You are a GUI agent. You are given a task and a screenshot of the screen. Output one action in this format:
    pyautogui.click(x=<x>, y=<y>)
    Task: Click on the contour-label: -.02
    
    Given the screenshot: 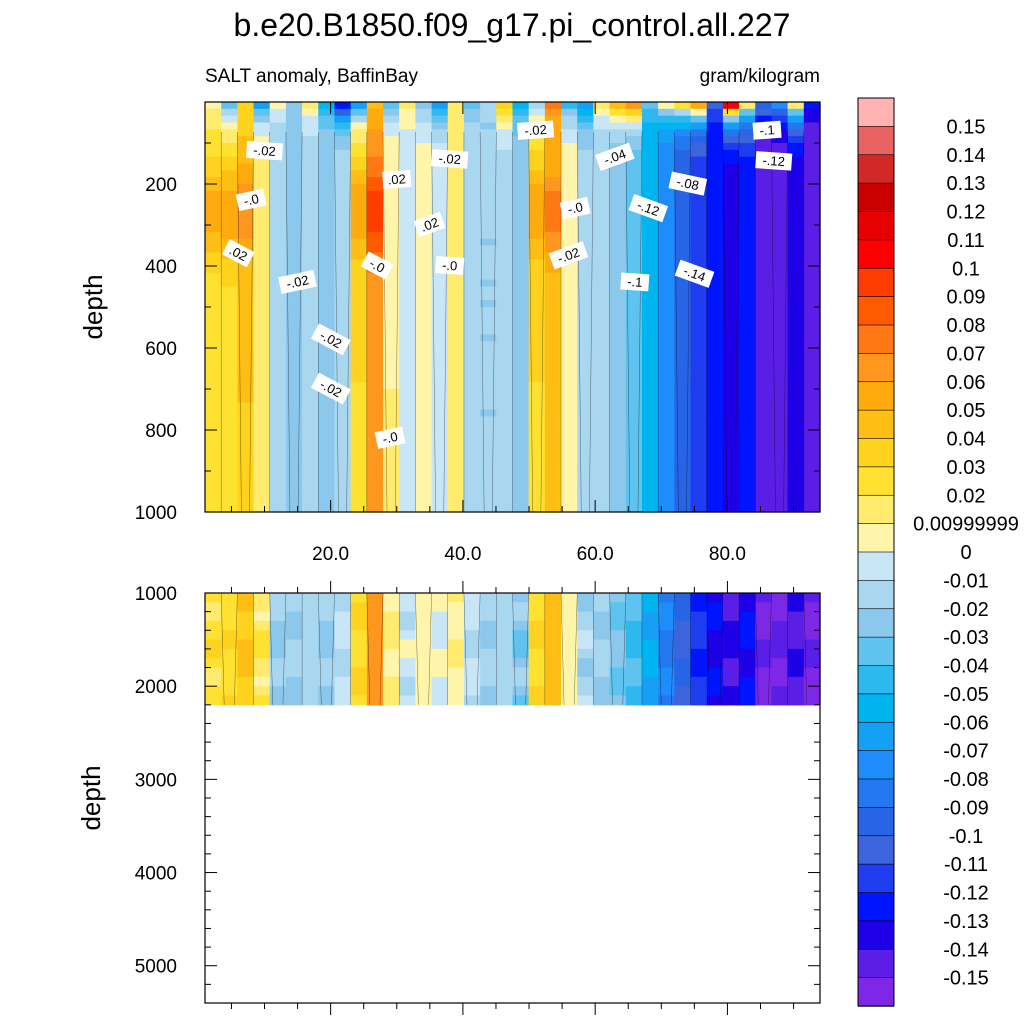 What is the action you would take?
    pyautogui.click(x=450, y=159)
    